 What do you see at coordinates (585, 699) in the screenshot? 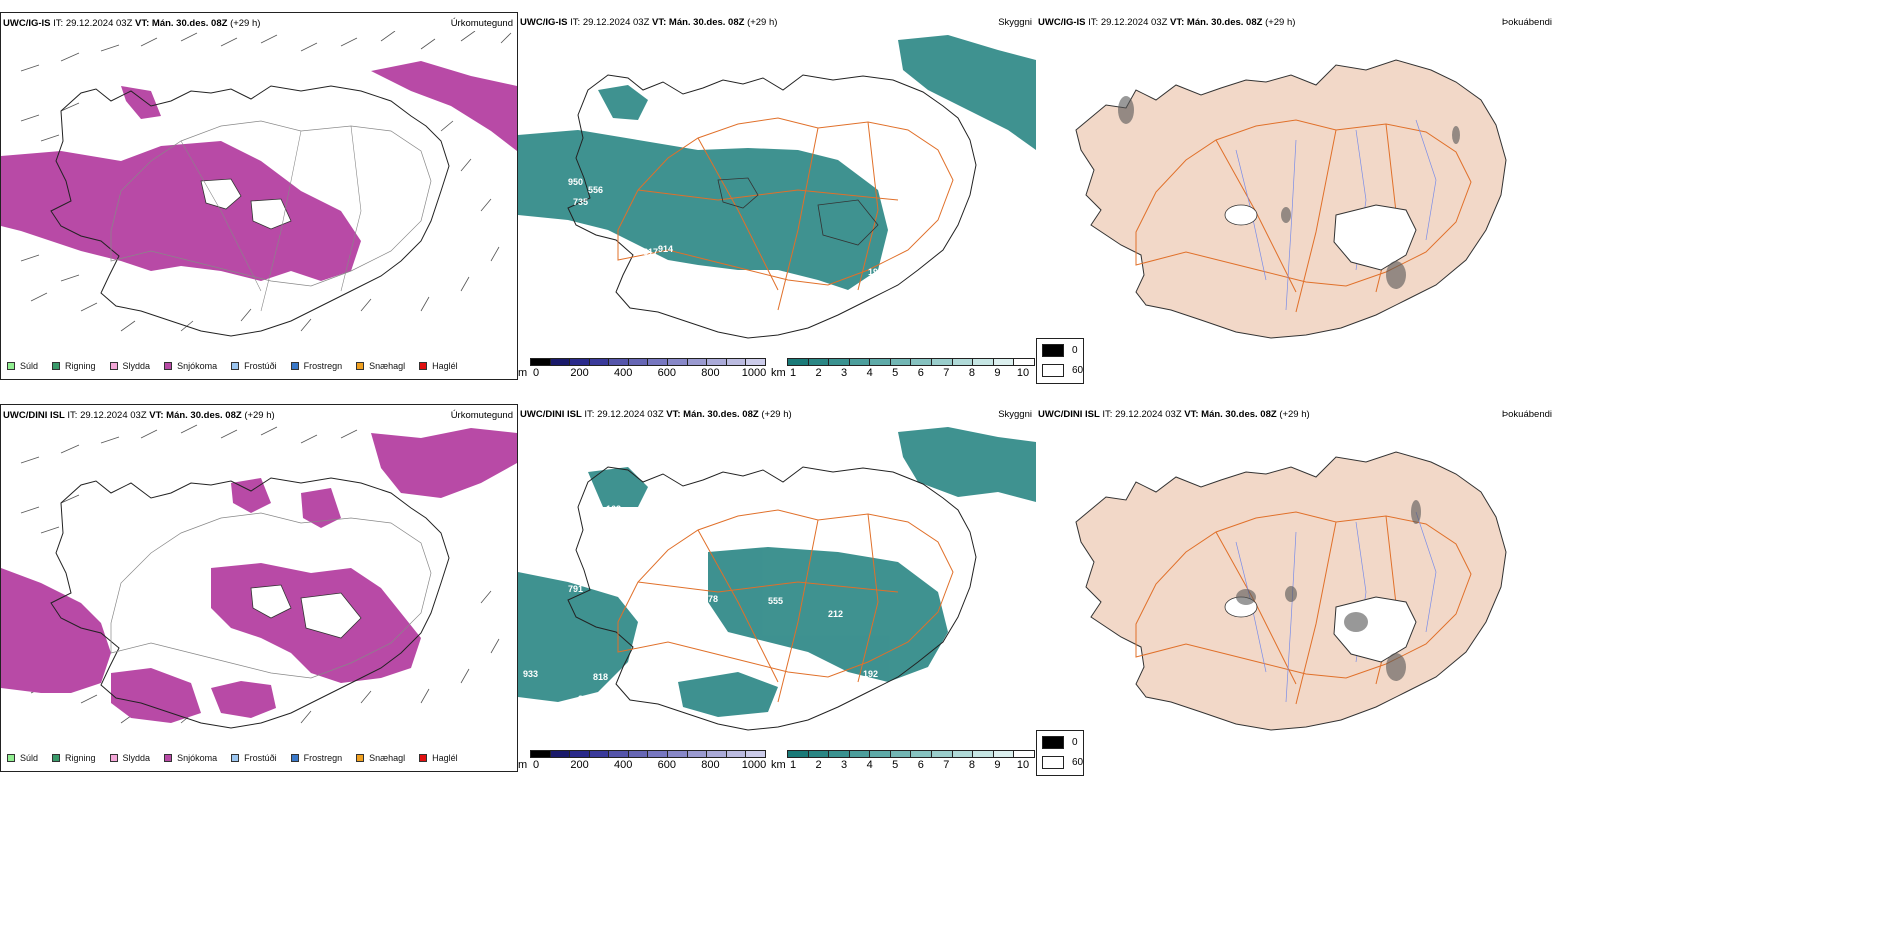
I see `visibility-label: 886` at bounding box center [585, 699].